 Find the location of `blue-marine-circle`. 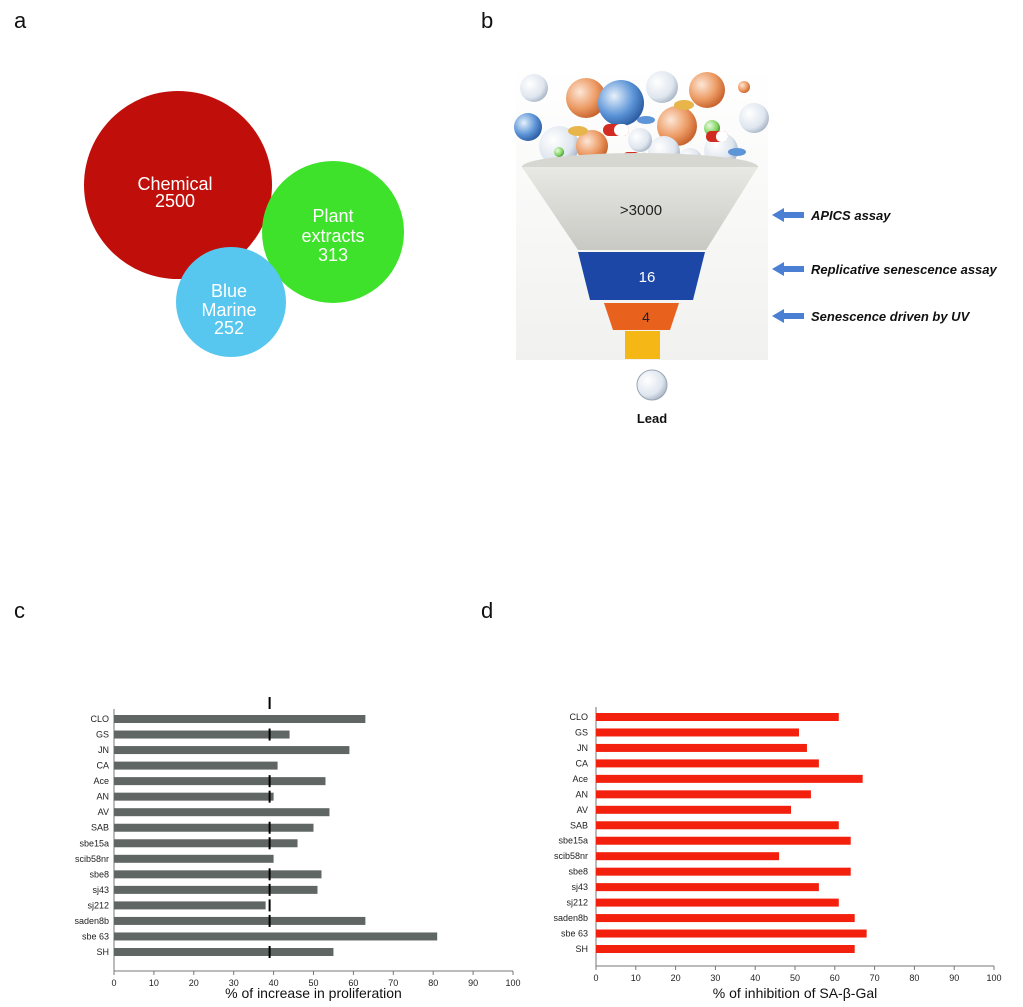

blue-marine-circle is located at coordinates (231, 302).